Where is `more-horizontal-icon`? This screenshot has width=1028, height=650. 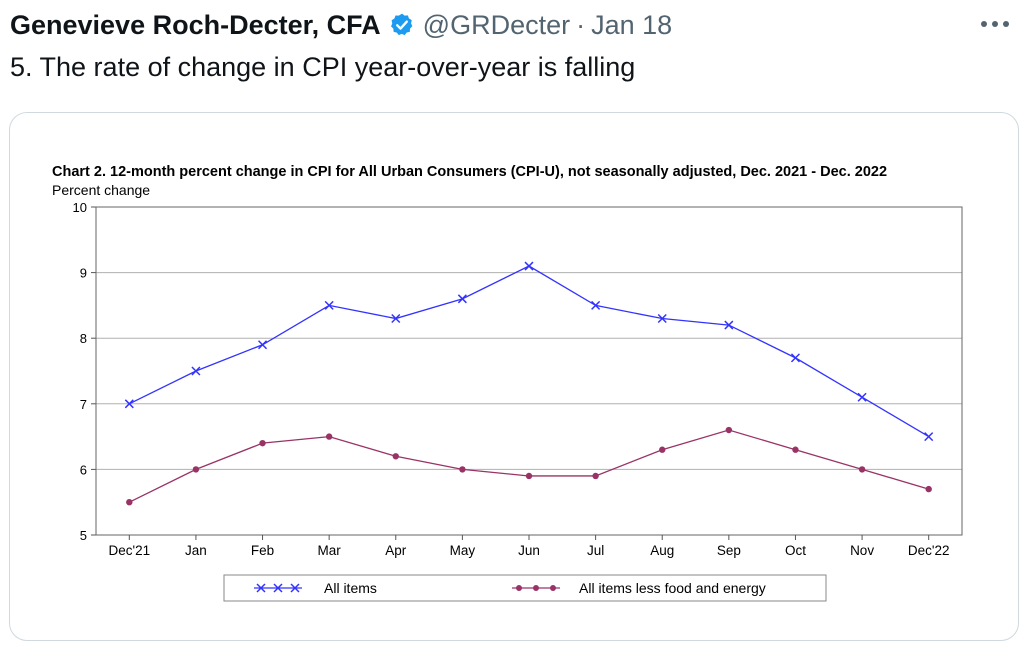 more-horizontal-icon is located at coordinates (995, 24).